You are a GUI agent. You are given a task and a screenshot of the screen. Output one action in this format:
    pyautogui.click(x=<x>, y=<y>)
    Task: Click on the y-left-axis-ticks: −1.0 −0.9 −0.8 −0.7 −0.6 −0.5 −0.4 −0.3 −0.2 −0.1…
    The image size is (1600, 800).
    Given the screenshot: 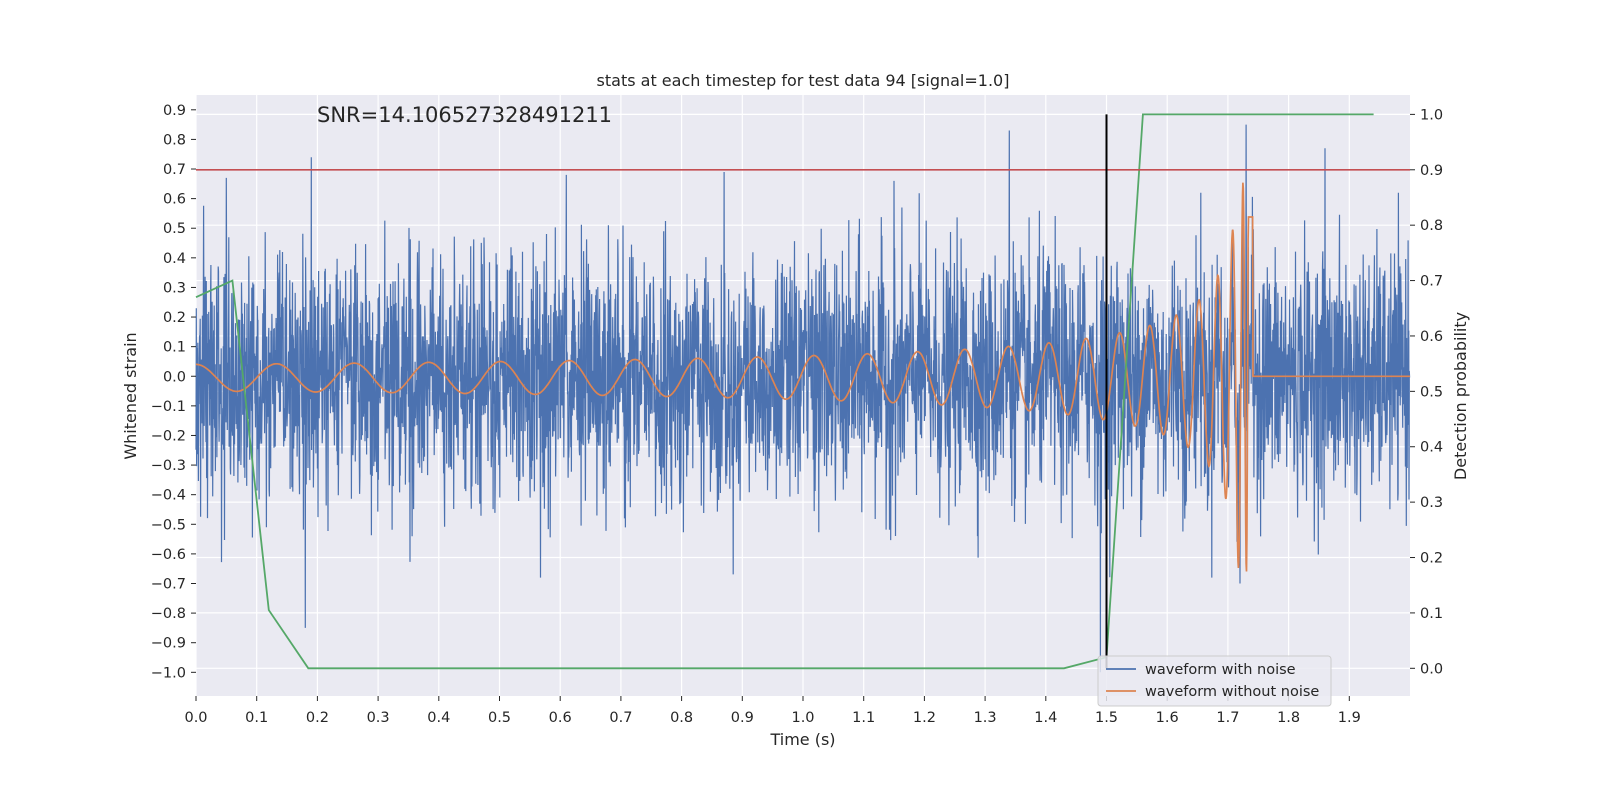 What is the action you would take?
    pyautogui.click(x=173, y=392)
    